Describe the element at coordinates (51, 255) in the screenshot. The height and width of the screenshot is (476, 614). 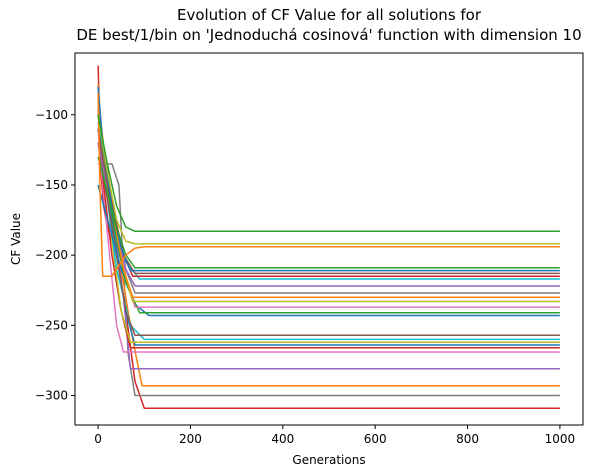
I see `y-tick-label: −200` at that location.